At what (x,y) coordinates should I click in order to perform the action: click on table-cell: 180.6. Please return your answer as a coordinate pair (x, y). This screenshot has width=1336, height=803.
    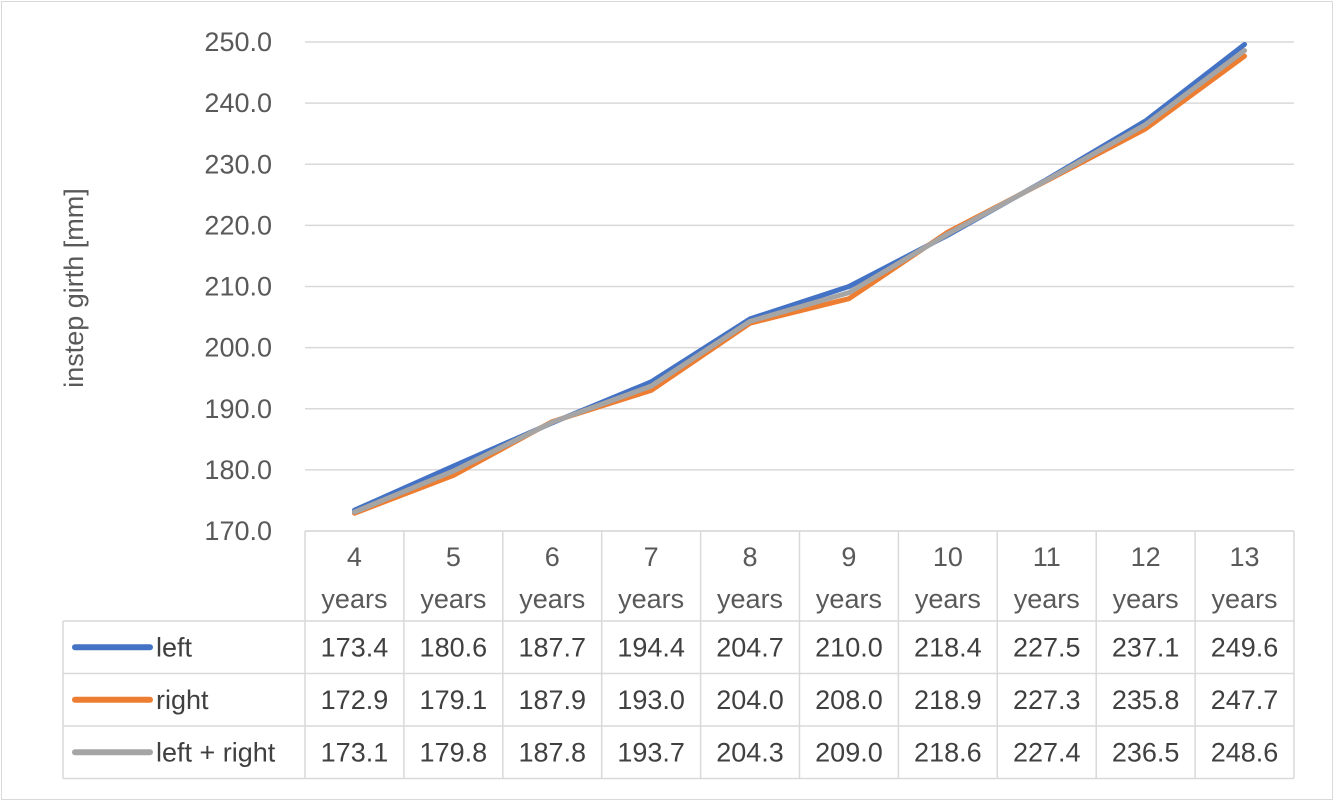
    Looking at the image, I should click on (454, 647).